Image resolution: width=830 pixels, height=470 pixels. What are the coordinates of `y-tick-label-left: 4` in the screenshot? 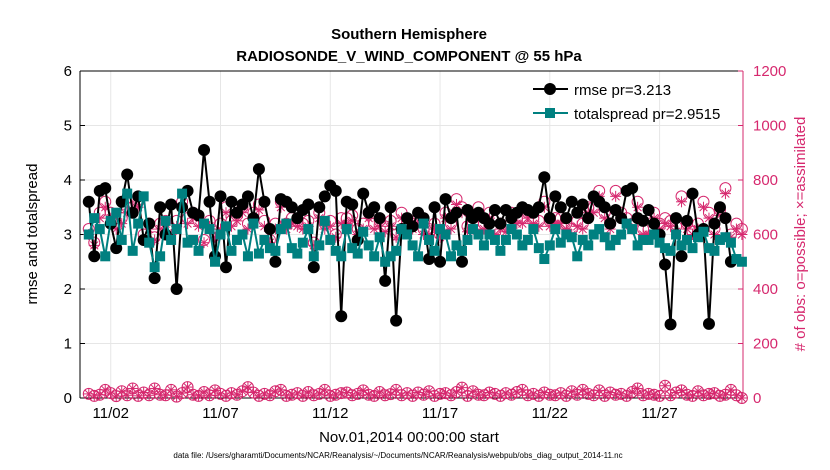 It's located at (68, 180).